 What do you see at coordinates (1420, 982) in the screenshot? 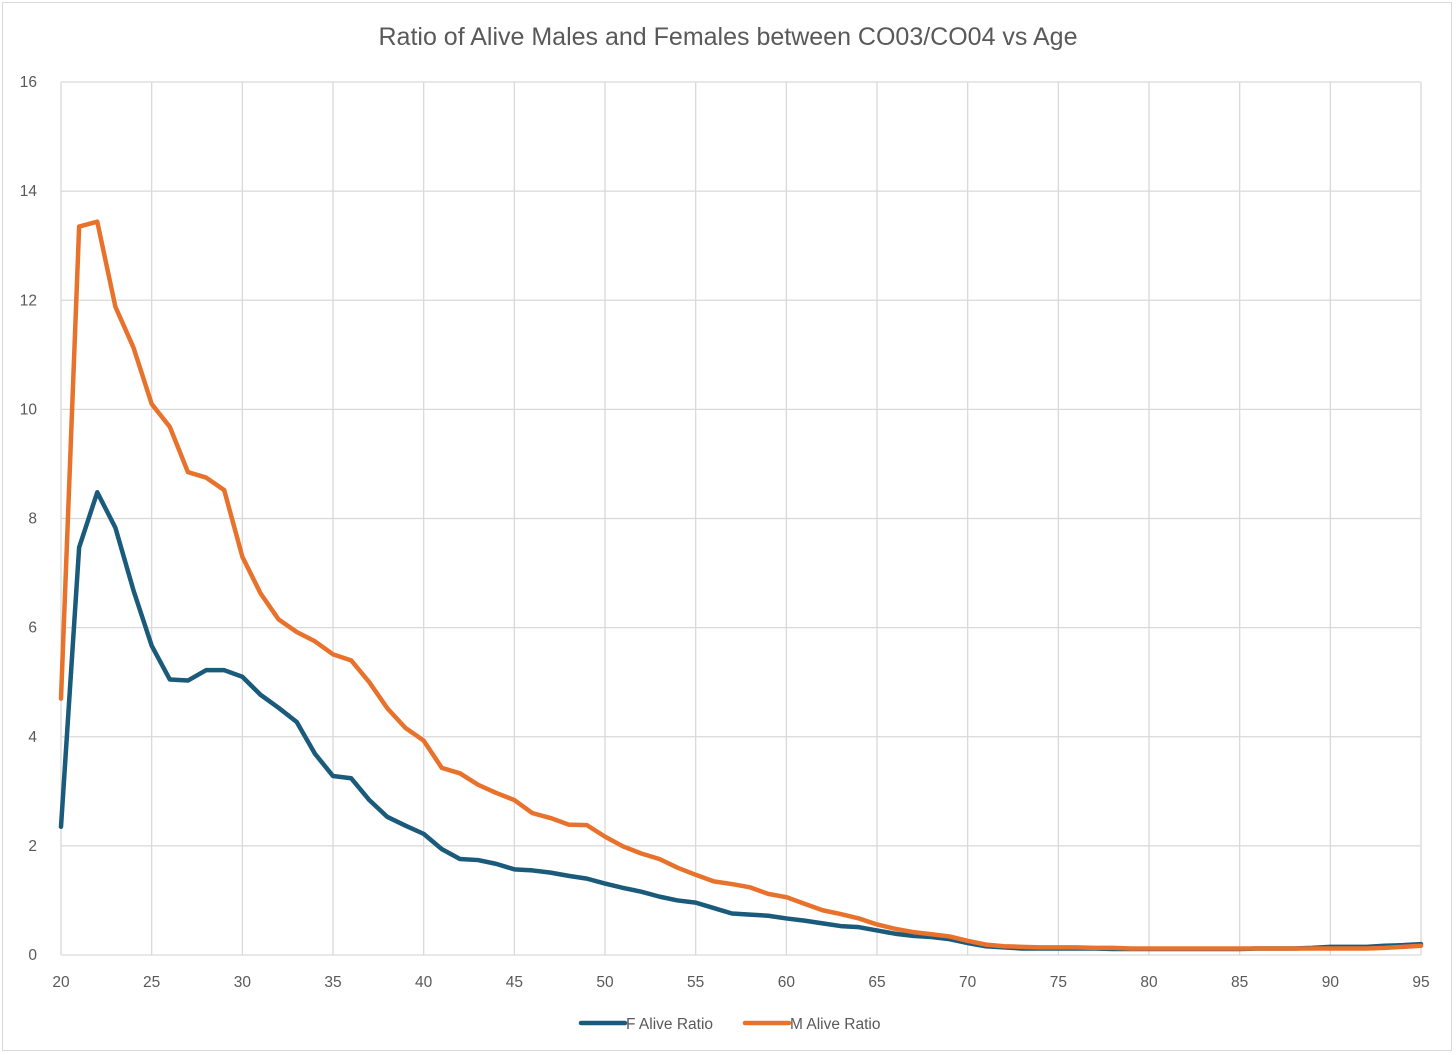
I see `x-tick-label: 95` at bounding box center [1420, 982].